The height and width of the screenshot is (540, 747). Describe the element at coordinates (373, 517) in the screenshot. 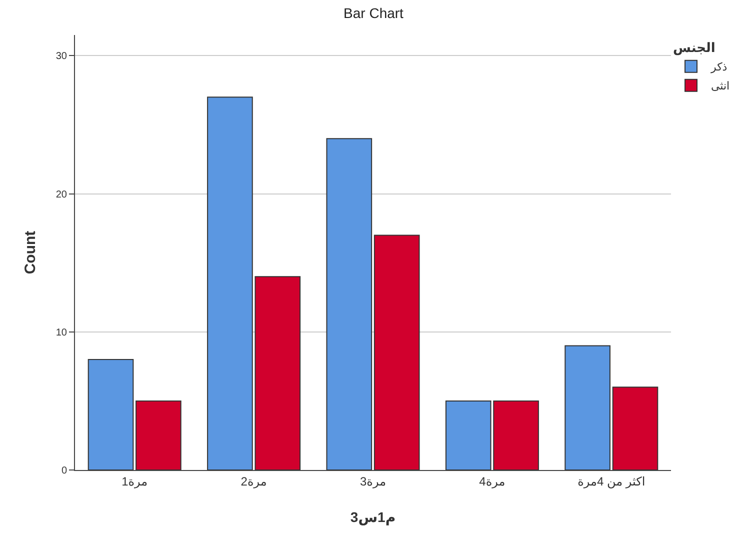

I see `x-axis-title: م1س3` at that location.